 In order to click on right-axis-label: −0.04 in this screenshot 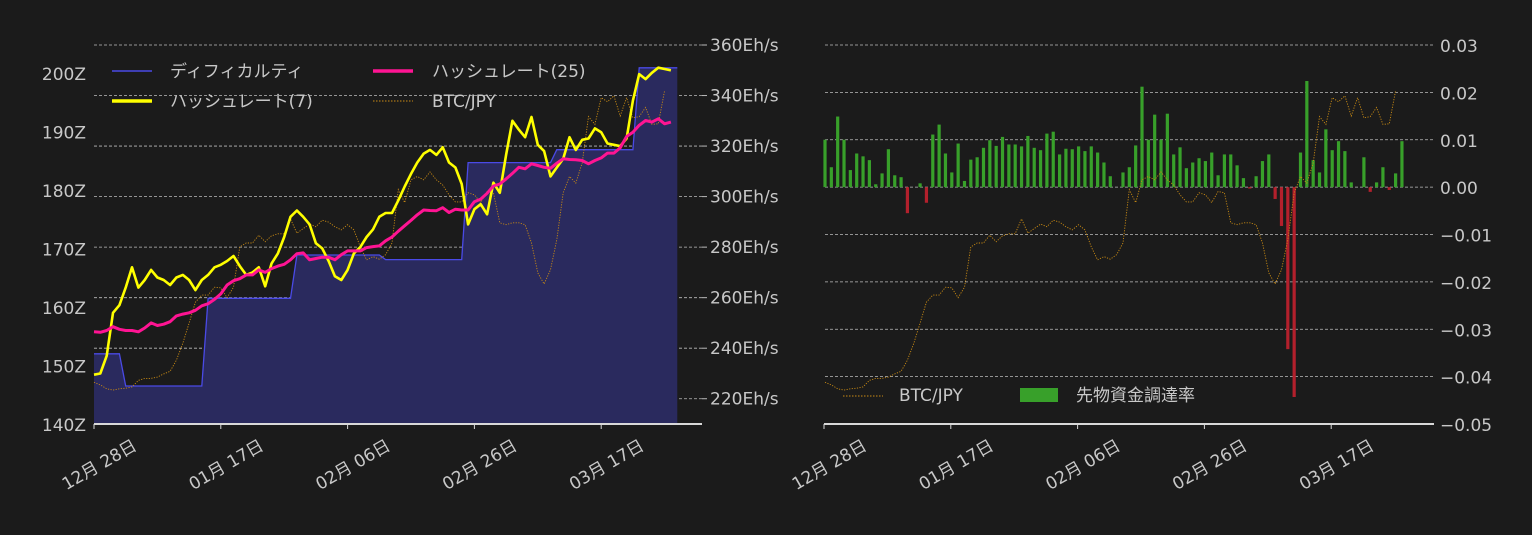, I will do `click(1466, 379)`.